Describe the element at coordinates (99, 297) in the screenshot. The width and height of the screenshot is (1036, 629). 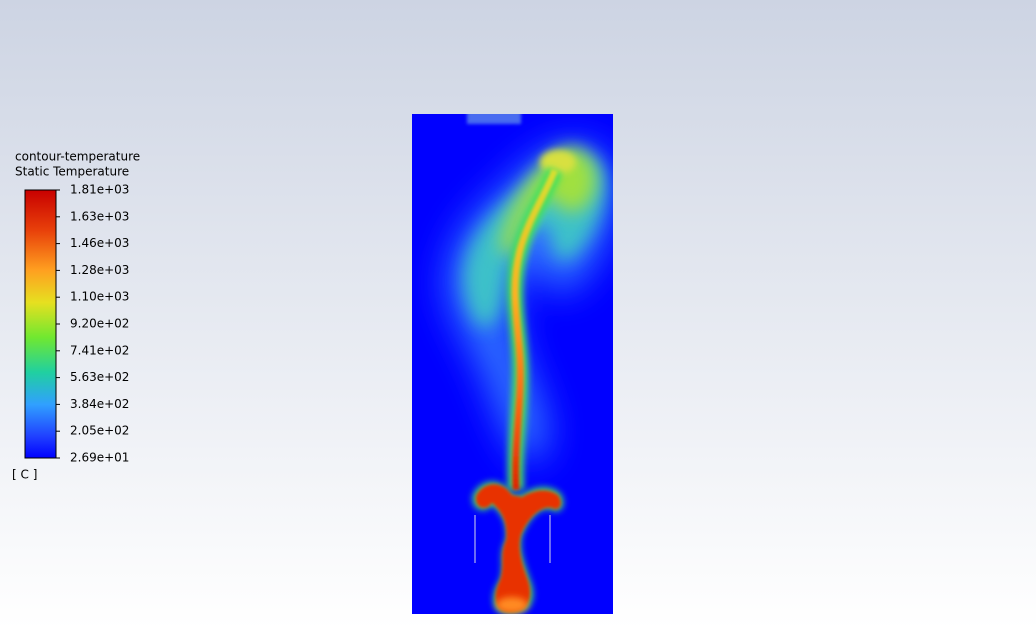
I see `tick-label: 1.10e+03` at that location.